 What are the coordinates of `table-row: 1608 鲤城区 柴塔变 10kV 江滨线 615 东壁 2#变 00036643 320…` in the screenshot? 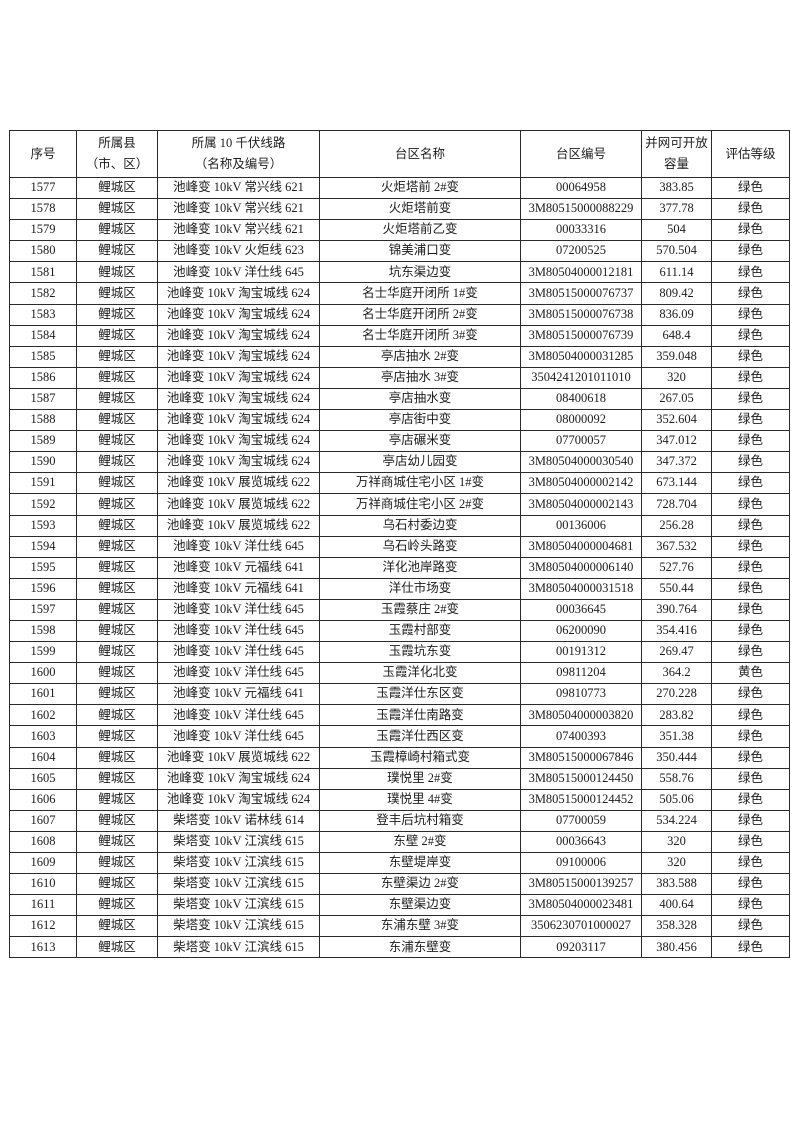 It's located at (399, 842).